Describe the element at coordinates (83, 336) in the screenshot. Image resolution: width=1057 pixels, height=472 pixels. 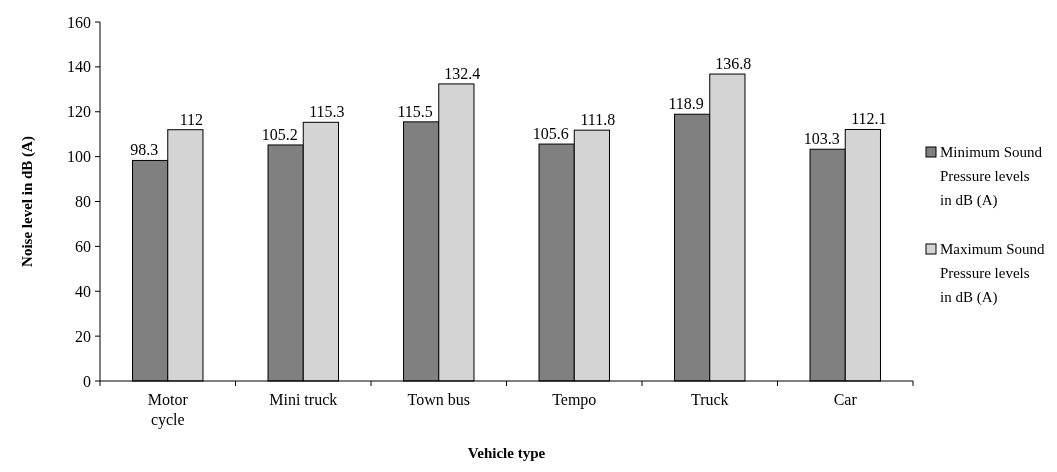
I see `y-tick-label: 20` at that location.